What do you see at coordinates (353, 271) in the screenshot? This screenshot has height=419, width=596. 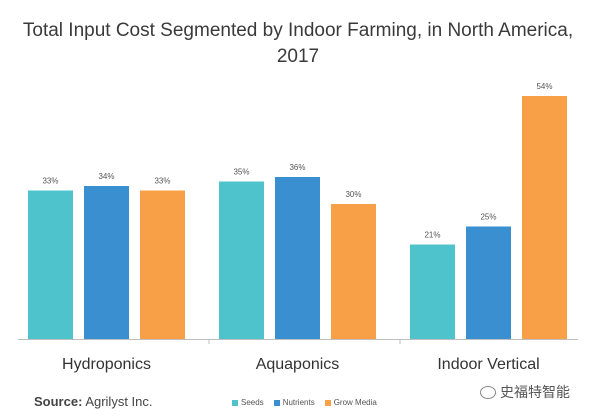 I see `bar-grow-media-aquaponics` at bounding box center [353, 271].